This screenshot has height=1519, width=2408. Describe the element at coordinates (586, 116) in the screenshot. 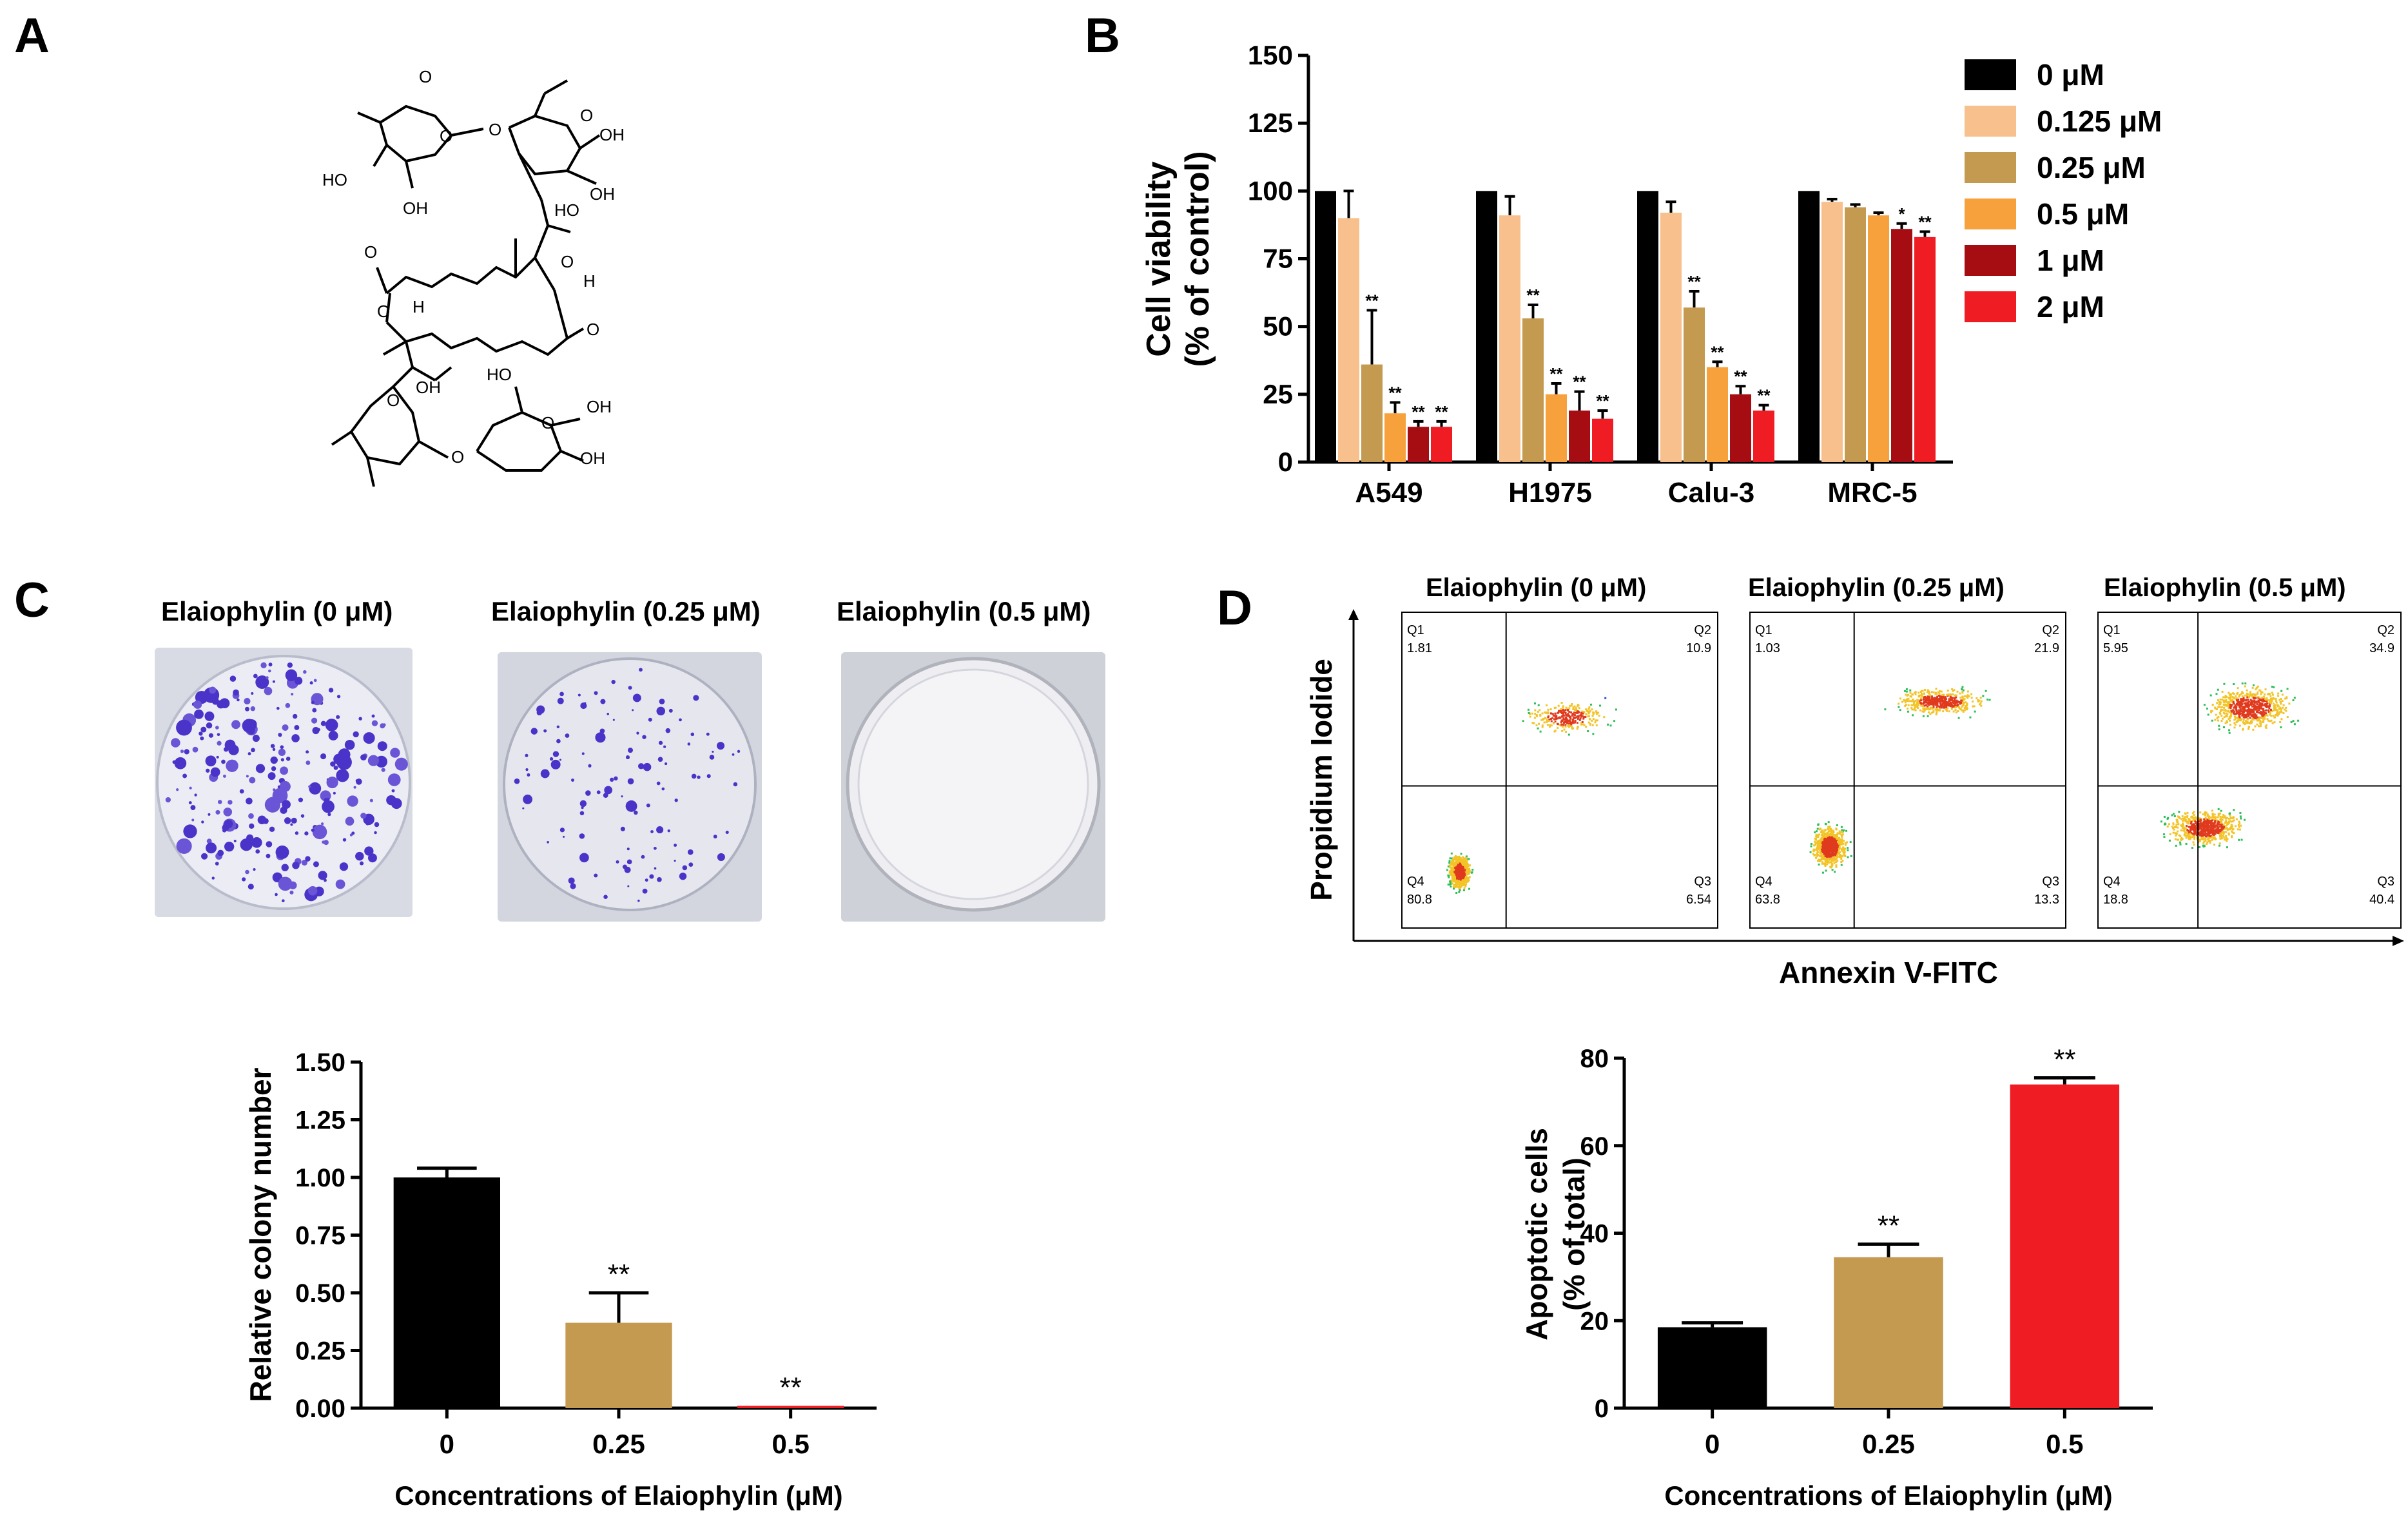

I see `structure-label: O` at that location.